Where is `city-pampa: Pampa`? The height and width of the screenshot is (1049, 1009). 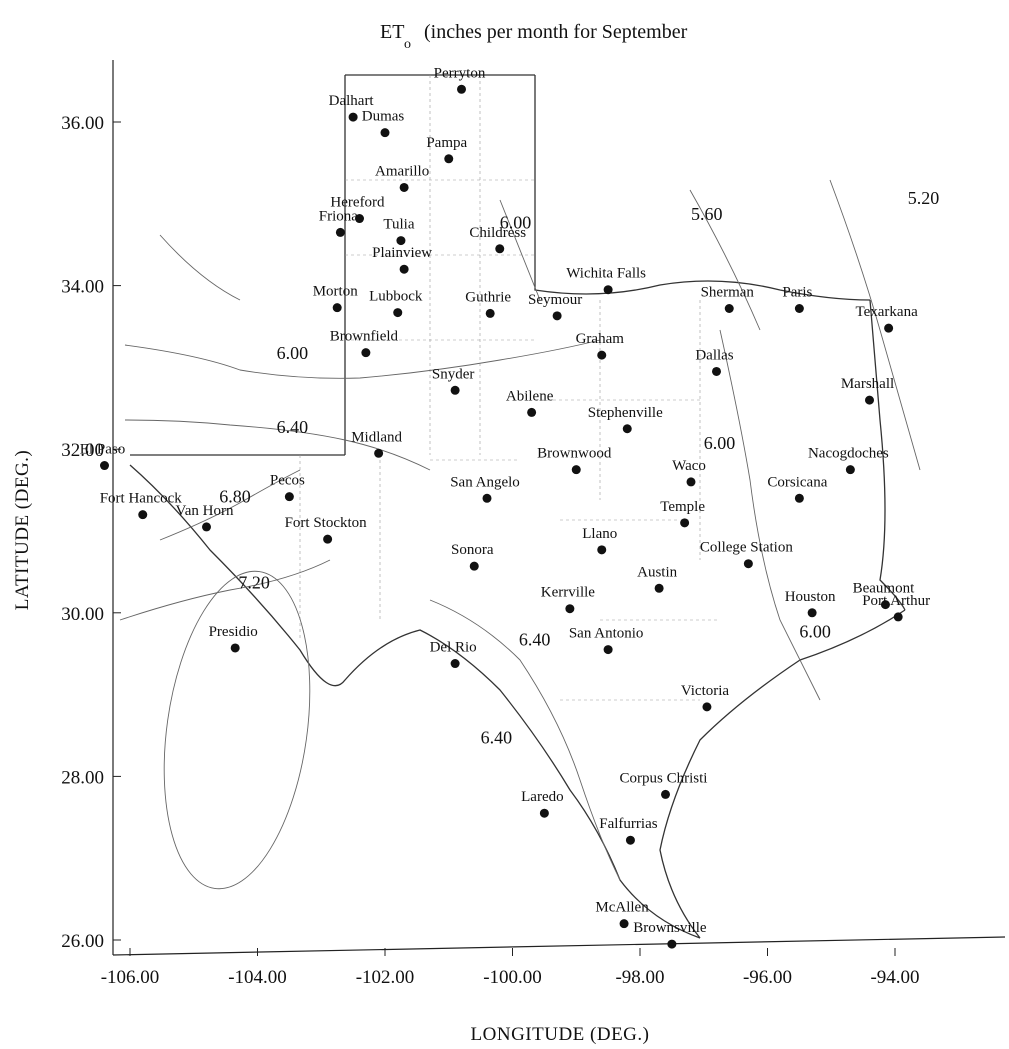
city-pampa: Pampa is located at coordinates (447, 149).